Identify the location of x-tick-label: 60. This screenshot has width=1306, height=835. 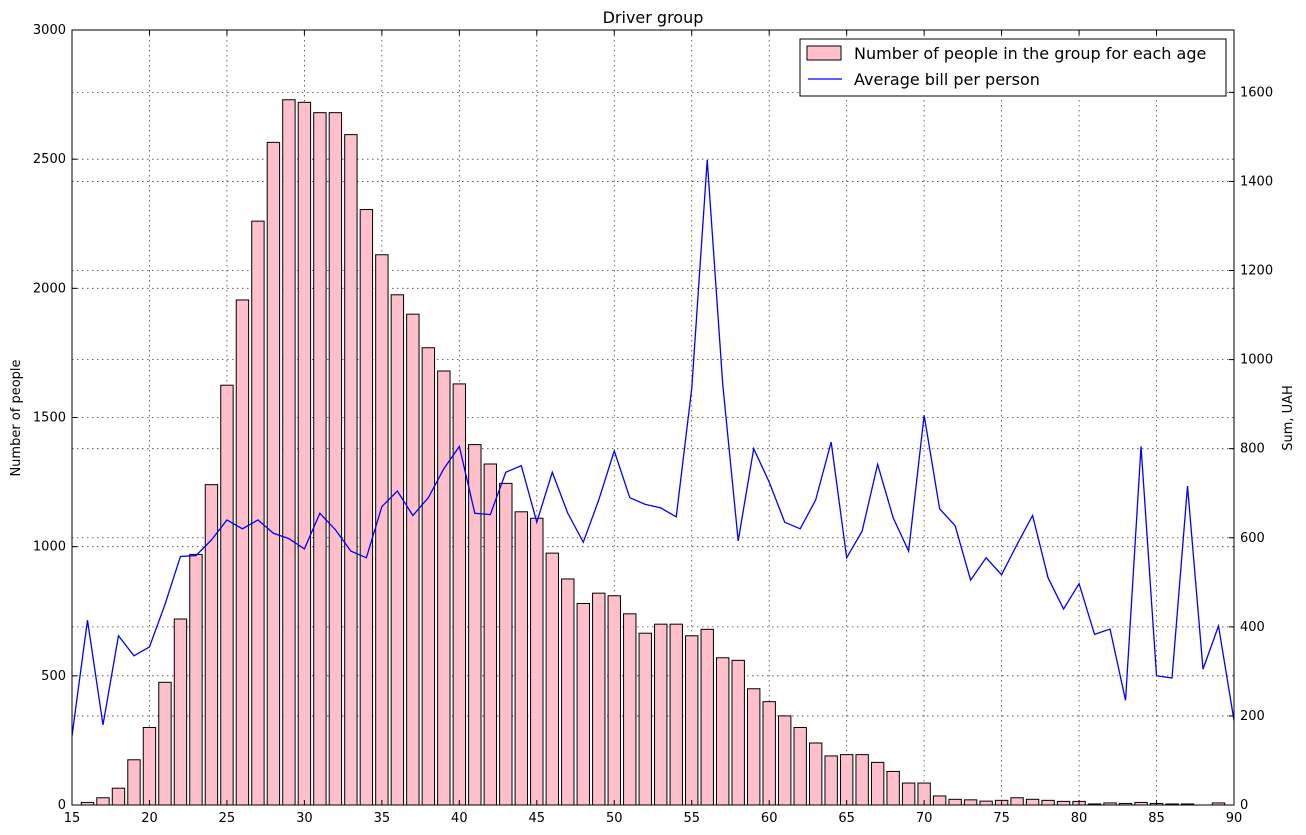
(769, 818).